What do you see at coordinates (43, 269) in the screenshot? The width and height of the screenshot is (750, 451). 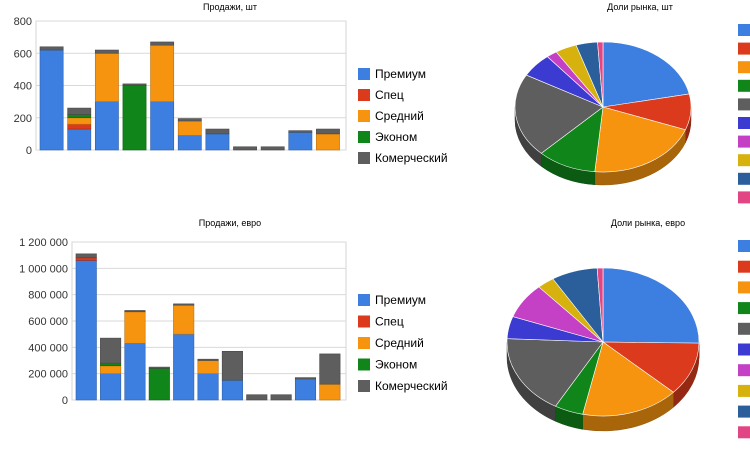 I see `y-tick-label: 1 000 000` at bounding box center [43, 269].